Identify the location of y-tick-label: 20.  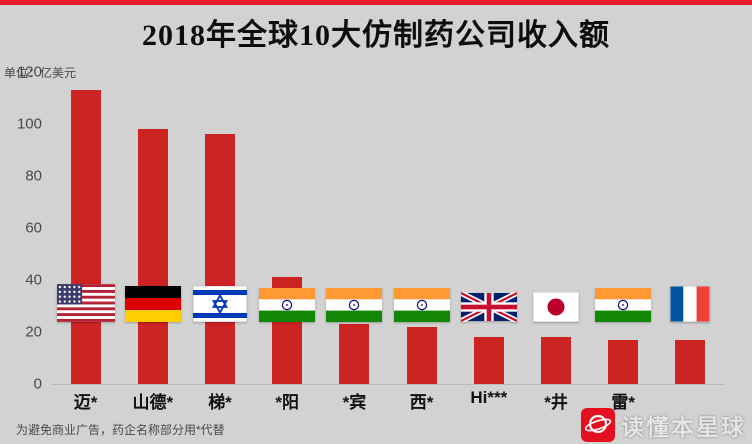
(33, 332).